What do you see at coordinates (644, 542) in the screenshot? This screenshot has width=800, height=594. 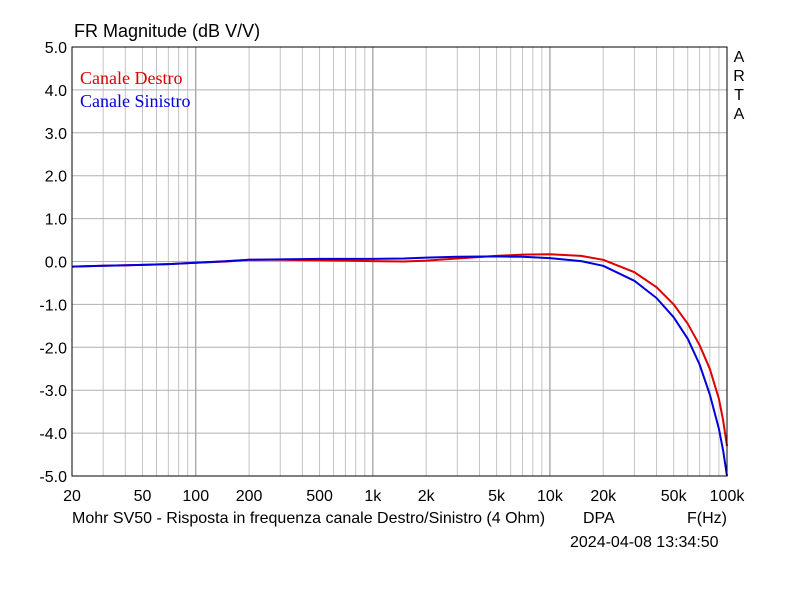 I see `timestamp: 2024-04-08 13:34:50` at bounding box center [644, 542].